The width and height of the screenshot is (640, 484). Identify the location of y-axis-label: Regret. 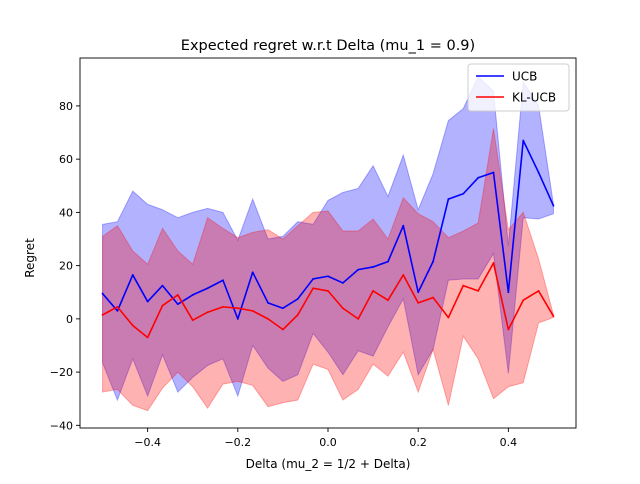
(30, 258).